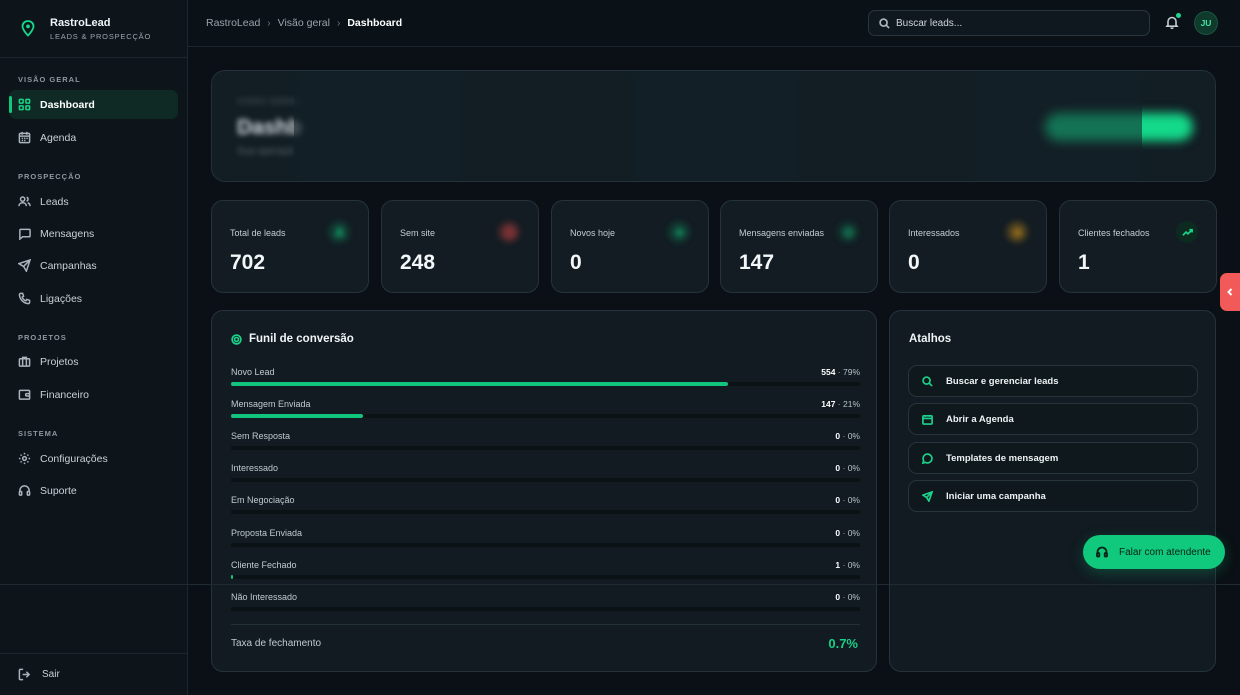 The image size is (1240, 695). Describe the element at coordinates (757, 262) in the screenshot. I see `stat-value: 147` at that location.